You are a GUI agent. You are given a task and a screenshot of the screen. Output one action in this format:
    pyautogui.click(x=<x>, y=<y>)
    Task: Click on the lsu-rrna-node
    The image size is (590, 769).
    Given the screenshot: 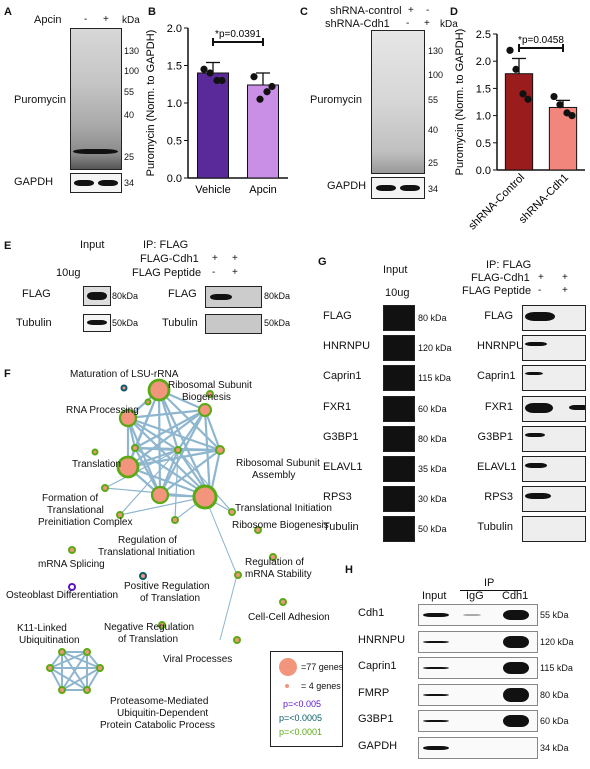 What is the action you would take?
    pyautogui.click(x=124, y=388)
    